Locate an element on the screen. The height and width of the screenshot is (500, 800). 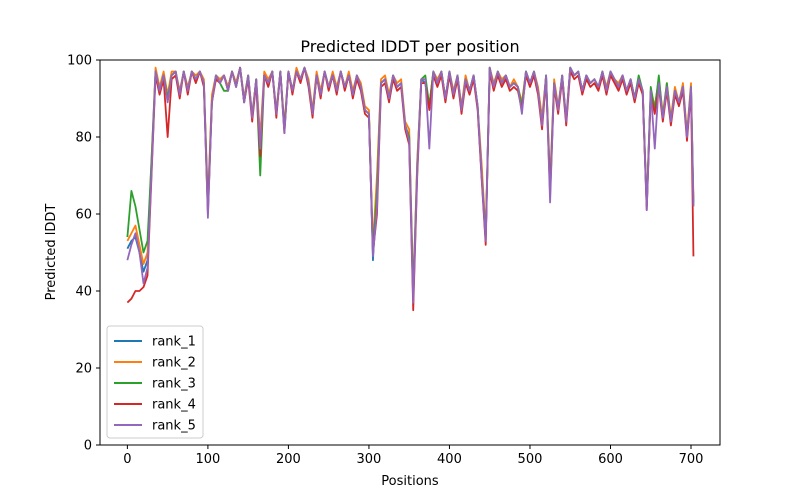
y-tick-label: 40 is located at coordinates (83, 292).